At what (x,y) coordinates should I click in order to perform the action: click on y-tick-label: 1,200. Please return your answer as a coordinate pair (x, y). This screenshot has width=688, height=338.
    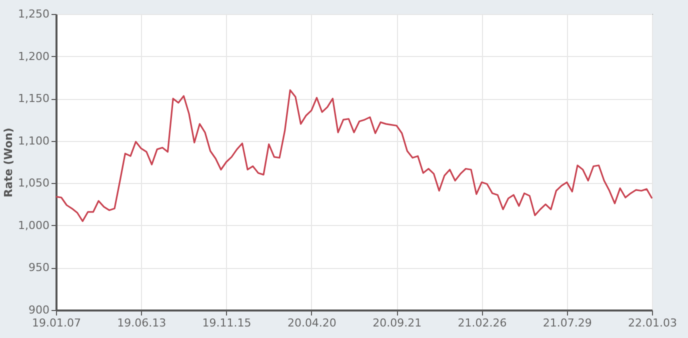
    Looking at the image, I should click on (34, 56).